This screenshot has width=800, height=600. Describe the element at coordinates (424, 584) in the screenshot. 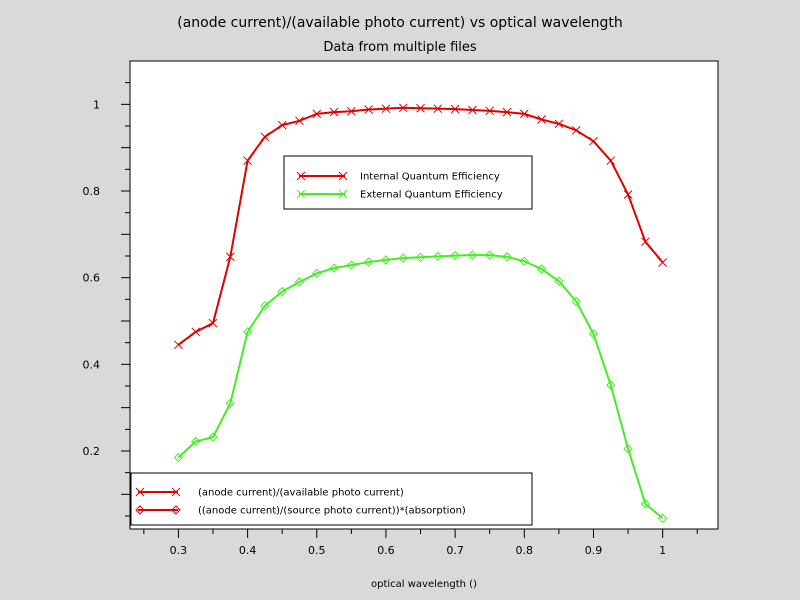

I see `x-axis-label: optical wavelength ()` at that location.